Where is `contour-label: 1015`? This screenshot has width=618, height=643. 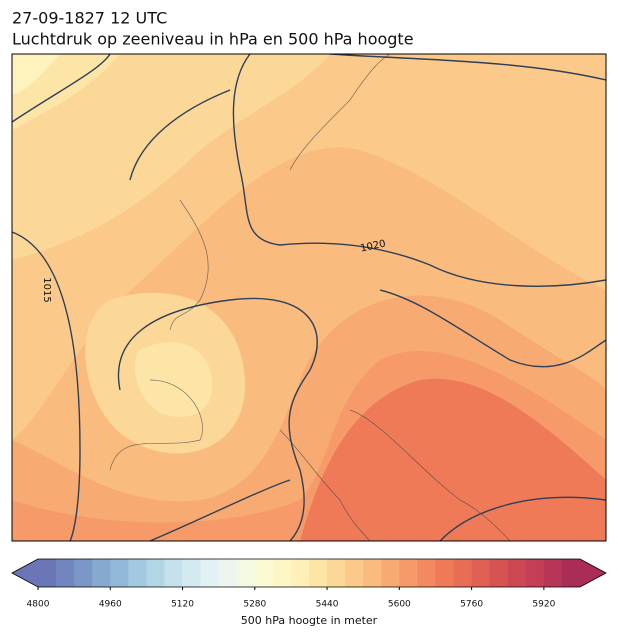
contour-label: 1015 is located at coordinates (46, 289).